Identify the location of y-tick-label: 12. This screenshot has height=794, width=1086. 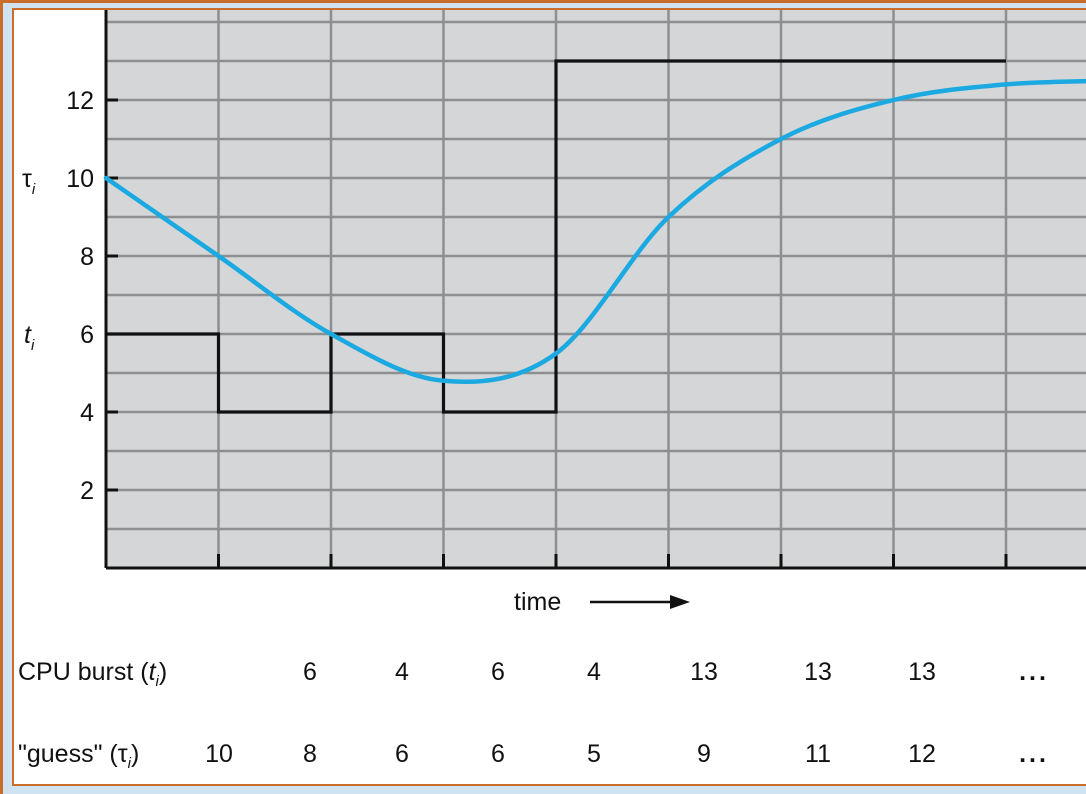
(80, 101).